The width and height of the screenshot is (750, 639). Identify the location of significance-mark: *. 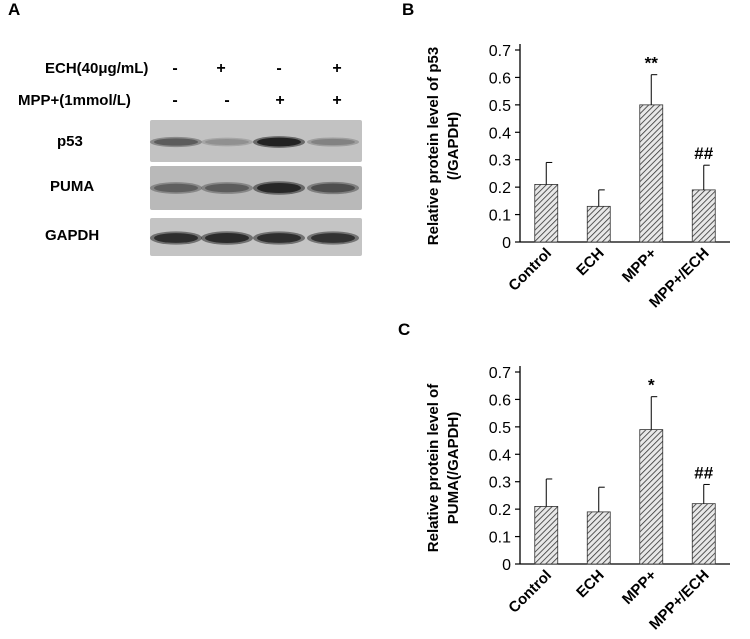
(651, 385).